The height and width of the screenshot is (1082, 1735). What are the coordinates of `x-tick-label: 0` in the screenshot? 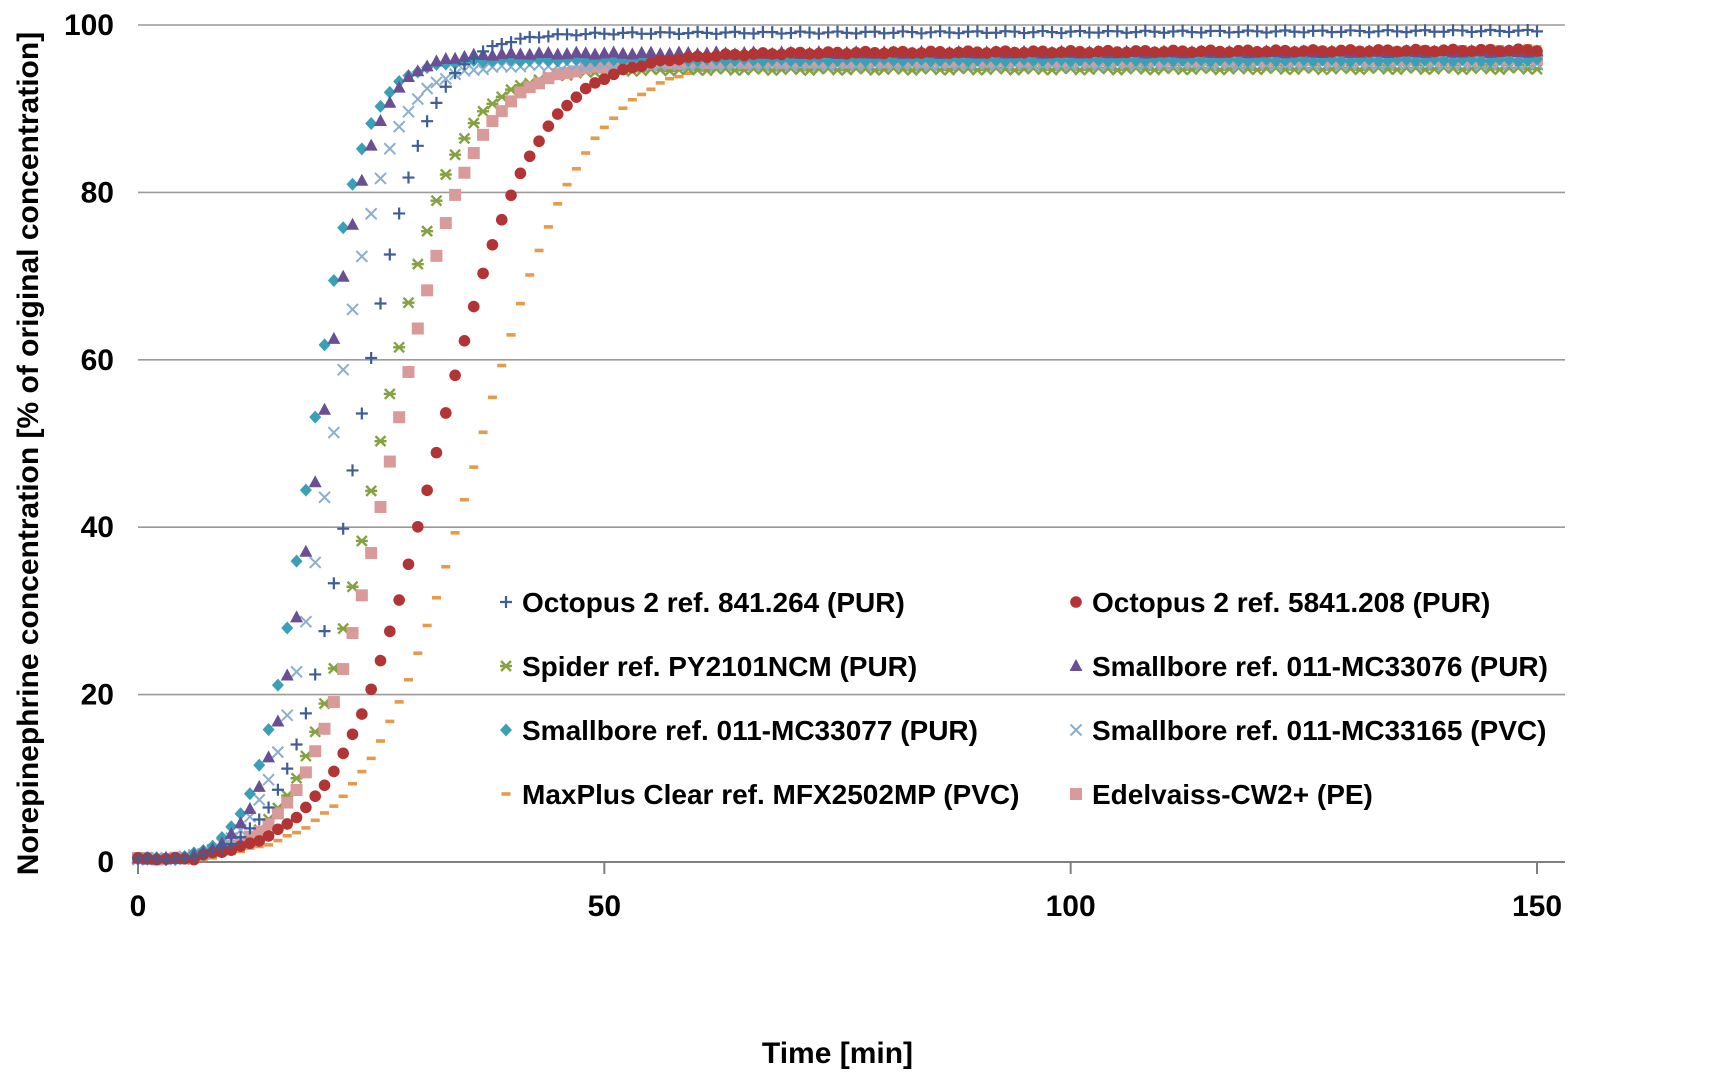 It's located at (138, 906).